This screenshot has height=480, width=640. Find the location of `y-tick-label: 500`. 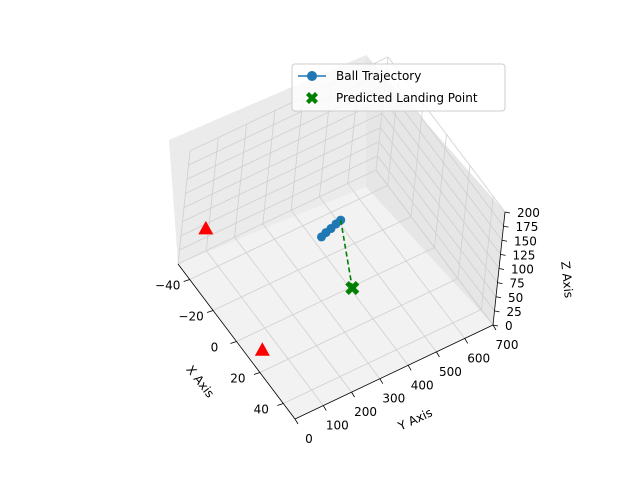

y-tick-label: 500 is located at coordinates (450, 372).